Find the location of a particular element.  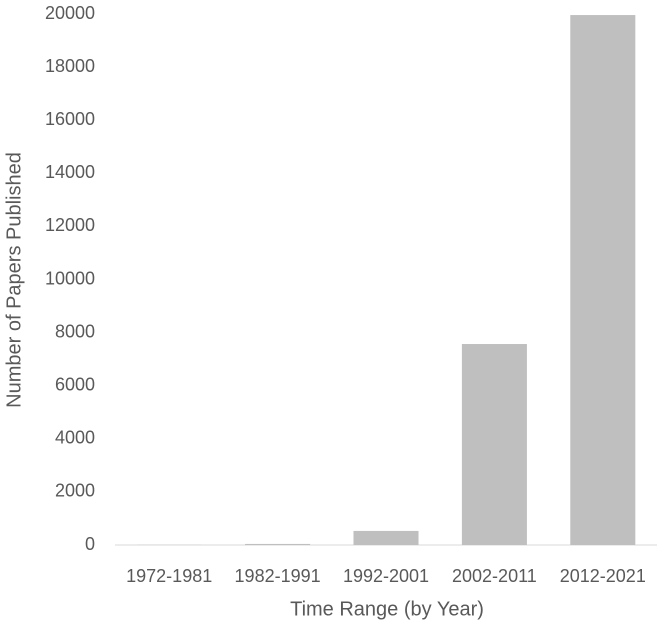

y-tick-label: 10000 is located at coordinates (70, 278).